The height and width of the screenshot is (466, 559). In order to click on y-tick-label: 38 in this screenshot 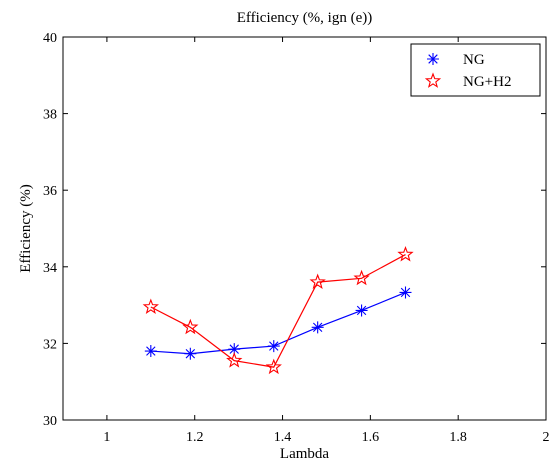, I will do `click(50, 115)`.